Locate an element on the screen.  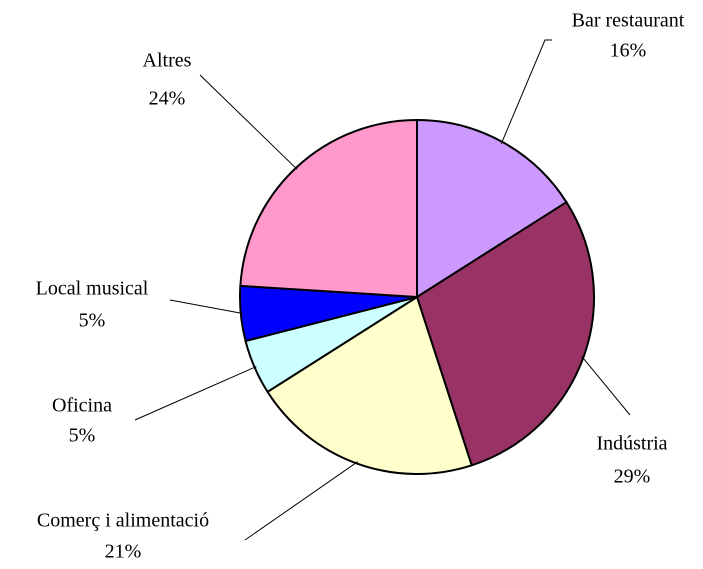
slice-label: Local musical is located at coordinates (92, 289).